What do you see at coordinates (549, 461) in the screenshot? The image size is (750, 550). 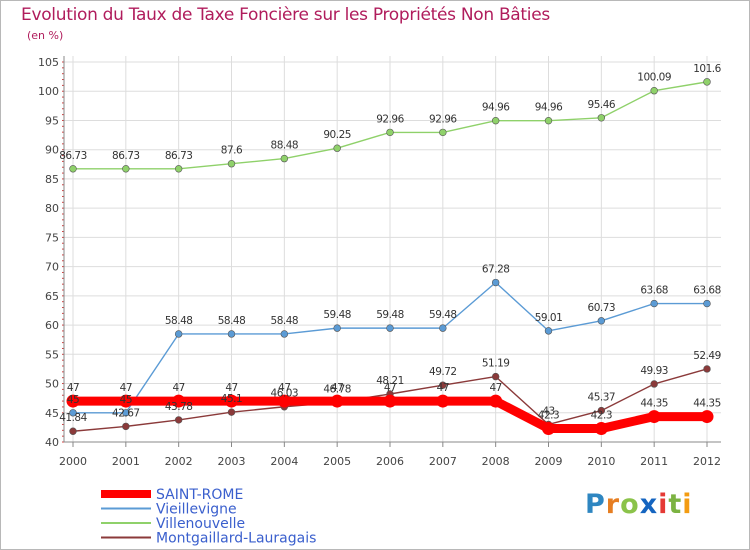 I see `x-tick-label: 2009` at bounding box center [549, 461].